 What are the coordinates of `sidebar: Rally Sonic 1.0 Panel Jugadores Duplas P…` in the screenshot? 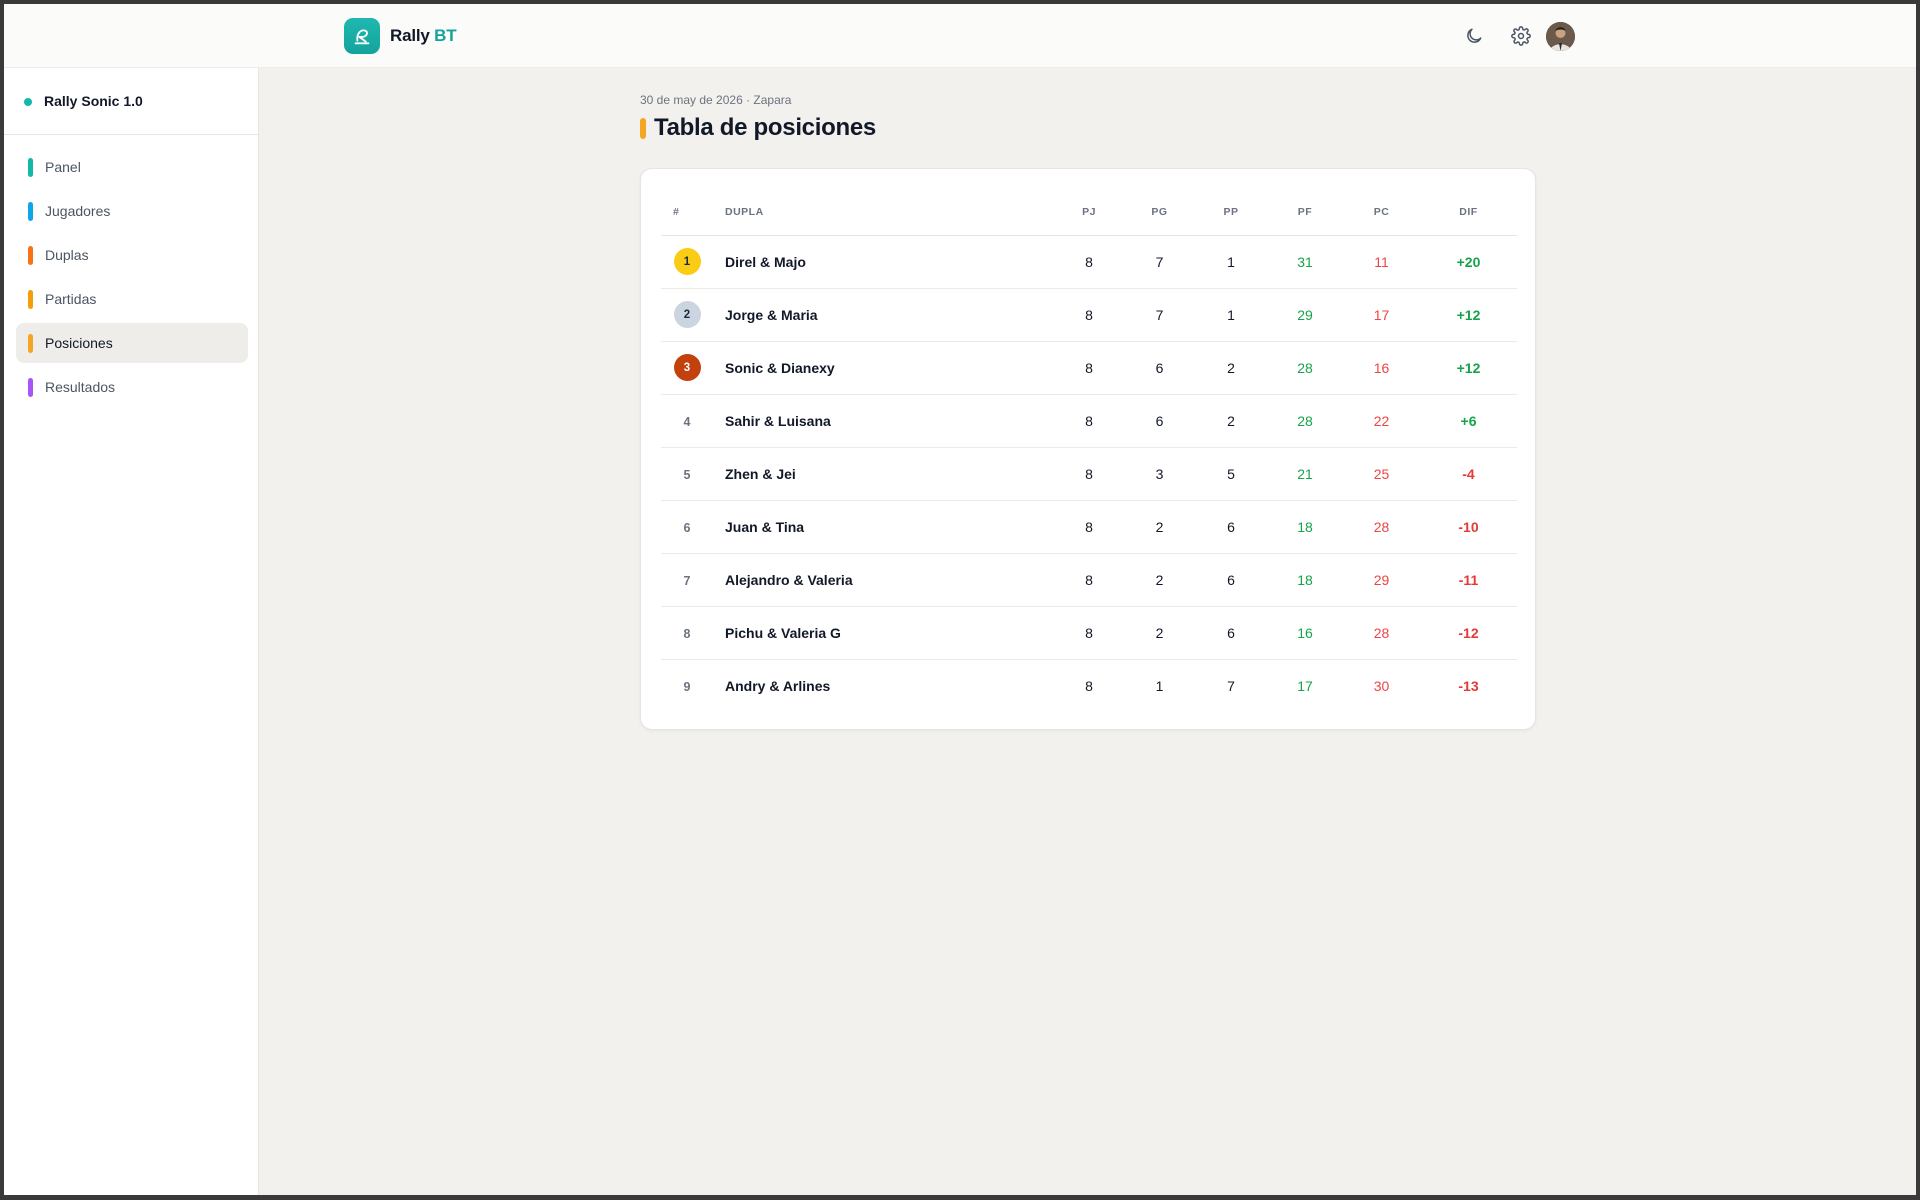 It's located at (131, 631).